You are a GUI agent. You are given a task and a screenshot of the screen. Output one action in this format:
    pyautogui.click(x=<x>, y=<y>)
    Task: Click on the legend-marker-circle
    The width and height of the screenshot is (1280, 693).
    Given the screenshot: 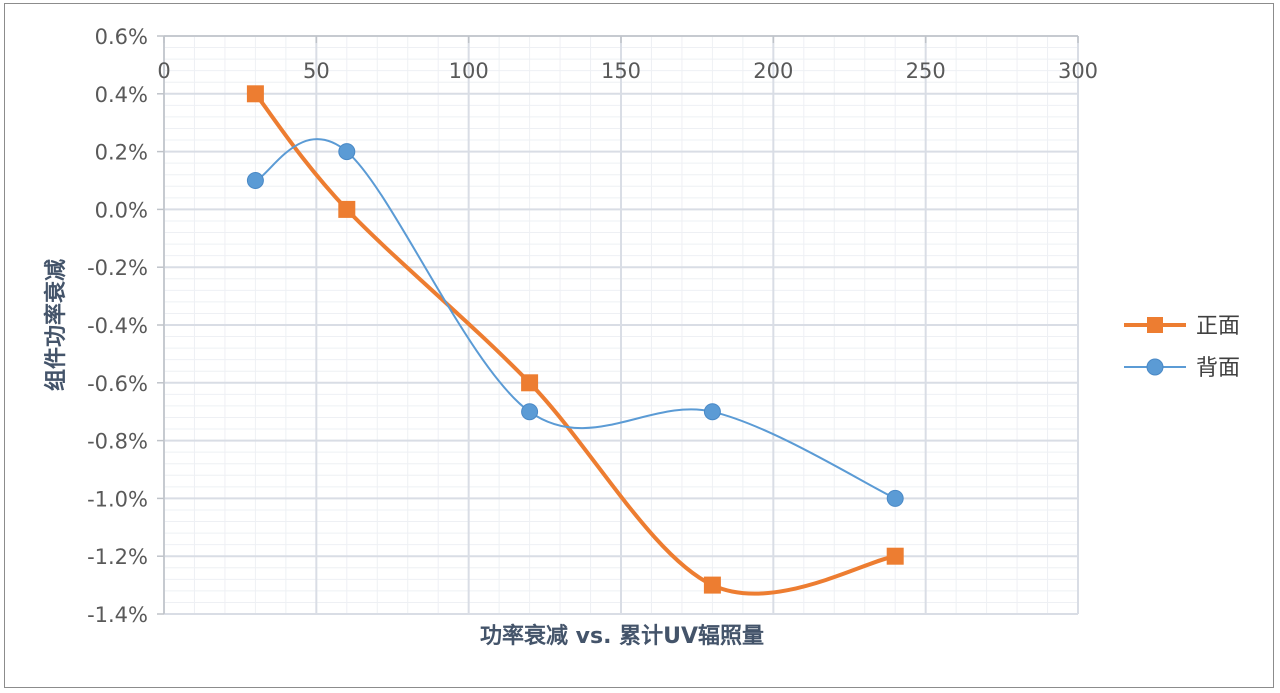 What is the action you would take?
    pyautogui.click(x=1155, y=367)
    